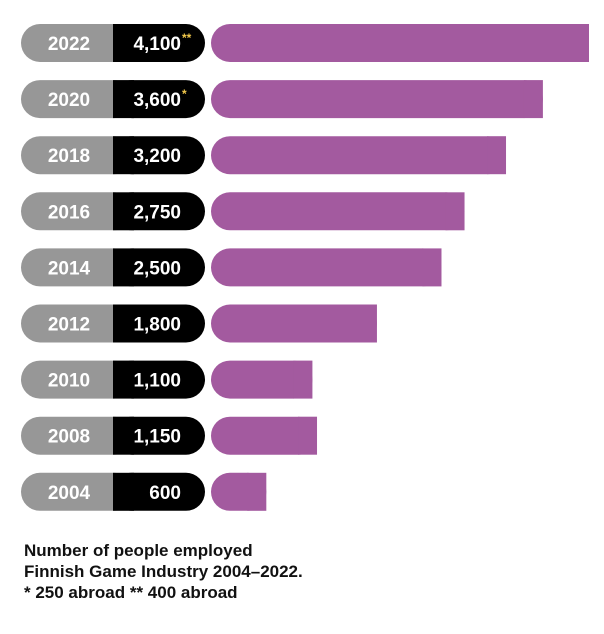 This screenshot has width=604, height=634. I want to click on value-label: 2,750, so click(157, 212).